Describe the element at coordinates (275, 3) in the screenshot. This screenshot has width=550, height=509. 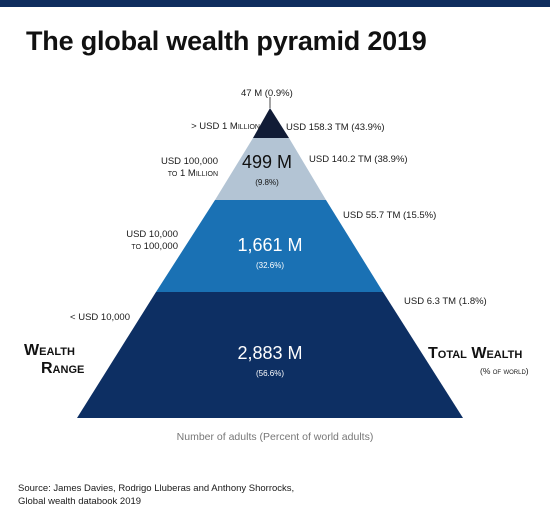
I see `top-accent-bar` at that location.